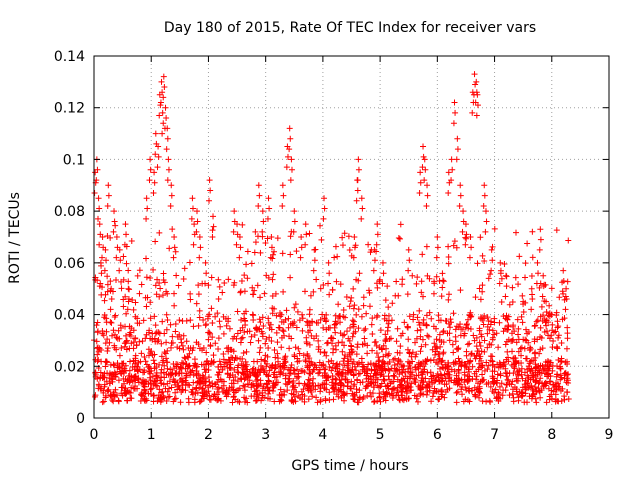 This screenshot has width=640, height=480. What do you see at coordinates (322, 435) in the screenshot?
I see `x-tick-label: 4` at bounding box center [322, 435].